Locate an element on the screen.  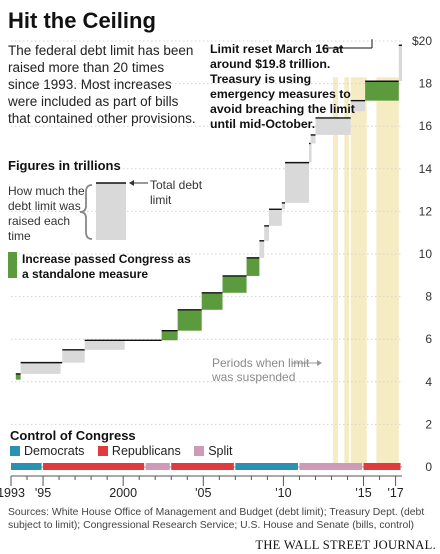
democrats-swatch is located at coordinates (15, 451).